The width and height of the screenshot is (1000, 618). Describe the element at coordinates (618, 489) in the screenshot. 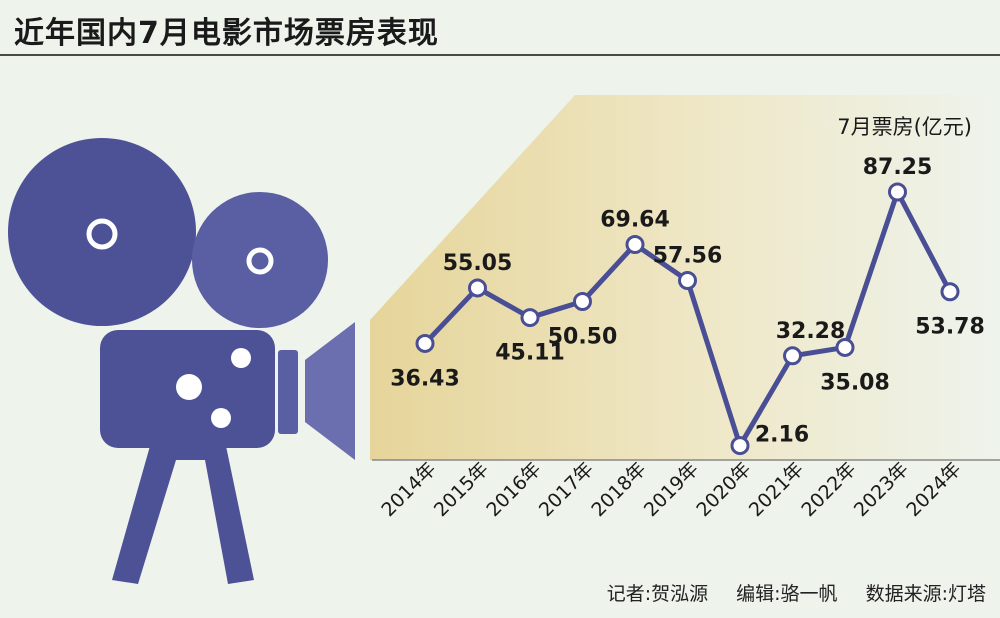

I see `x-tick-label: 2018年` at that location.